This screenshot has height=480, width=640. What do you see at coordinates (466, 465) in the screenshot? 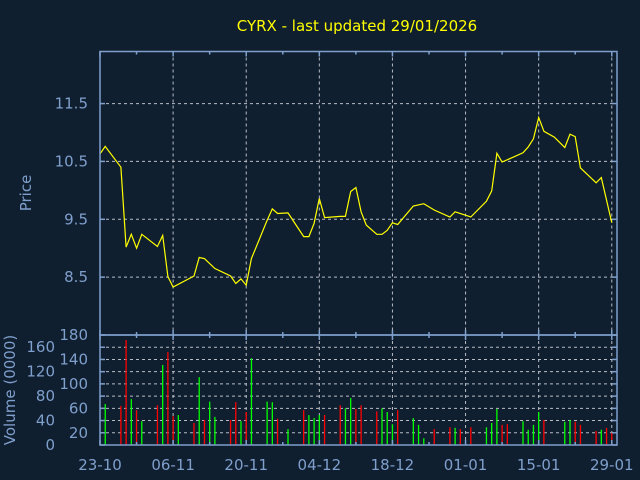
I see `date-tick-label: 01-01` at bounding box center [466, 465].